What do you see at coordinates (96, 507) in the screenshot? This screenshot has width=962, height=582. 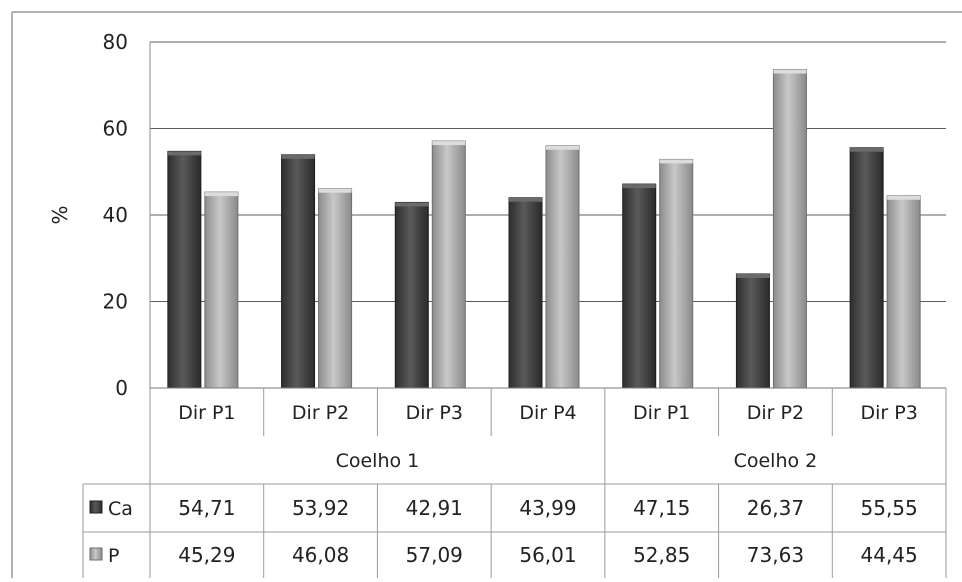 I see `legend-swatch-ca` at bounding box center [96, 507].